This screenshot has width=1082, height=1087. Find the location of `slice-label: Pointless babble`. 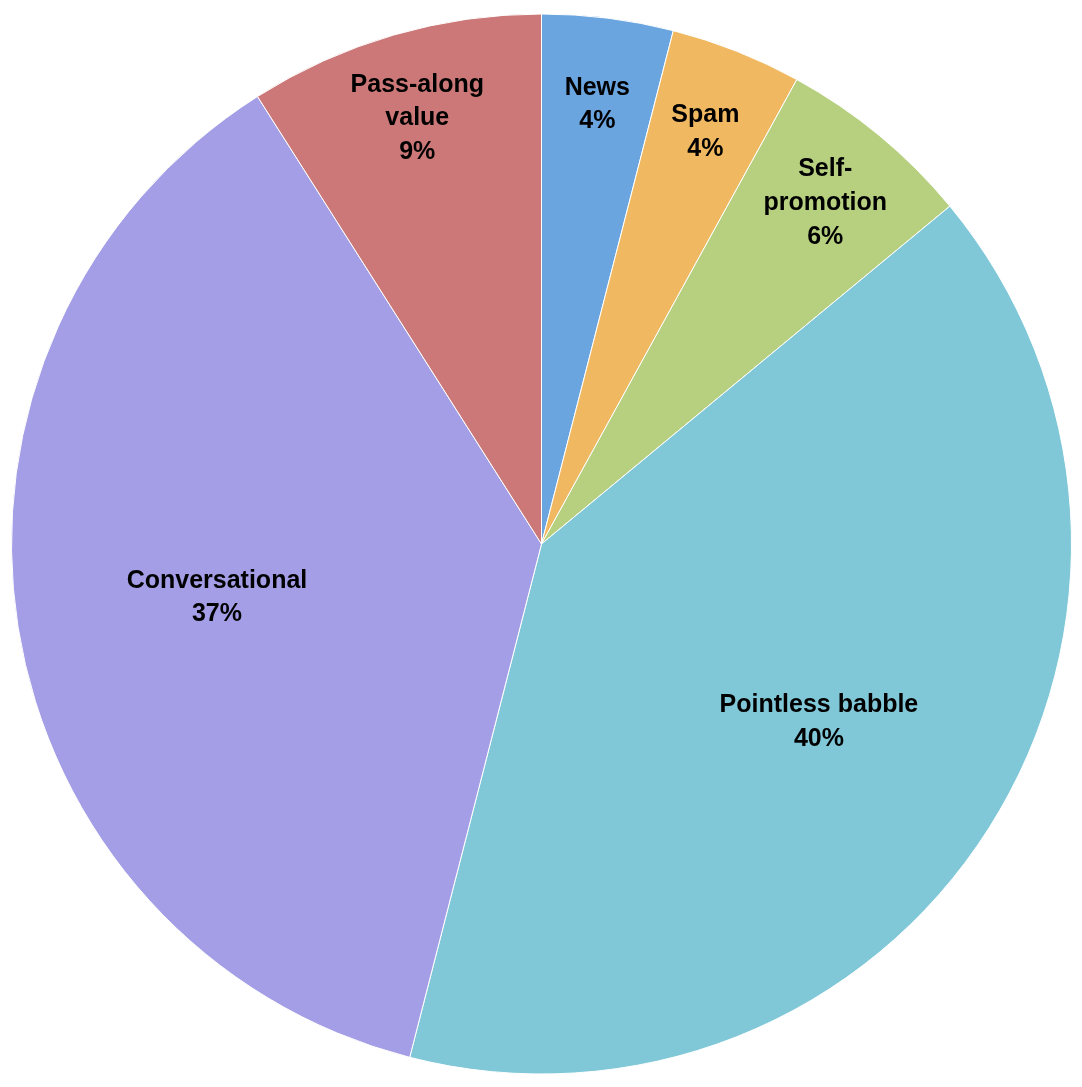

slice-label: Pointless babble is located at coordinates (819, 703).